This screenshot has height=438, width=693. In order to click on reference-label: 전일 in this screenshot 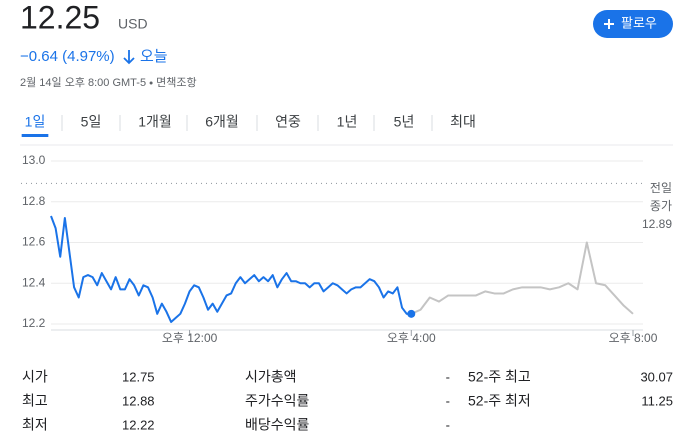, I will do `click(661, 188)`.